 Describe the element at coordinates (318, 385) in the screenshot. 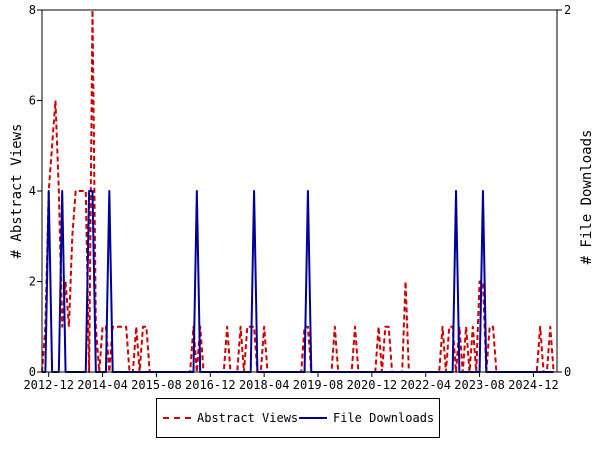

I see `x-tick-label: 2019-08` at that location.